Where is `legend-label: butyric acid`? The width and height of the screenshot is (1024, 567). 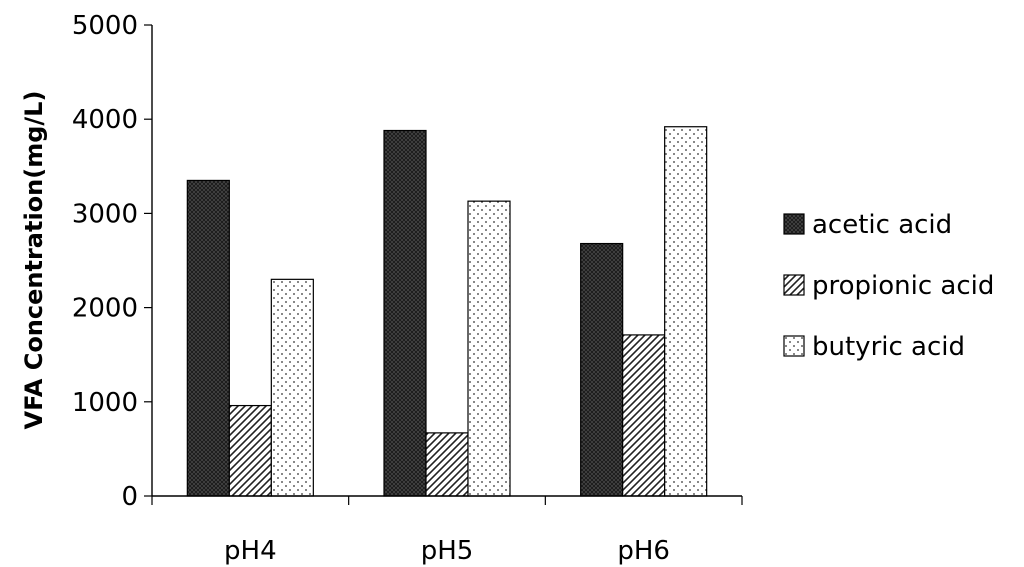 legend-label: butyric acid is located at coordinates (888, 347).